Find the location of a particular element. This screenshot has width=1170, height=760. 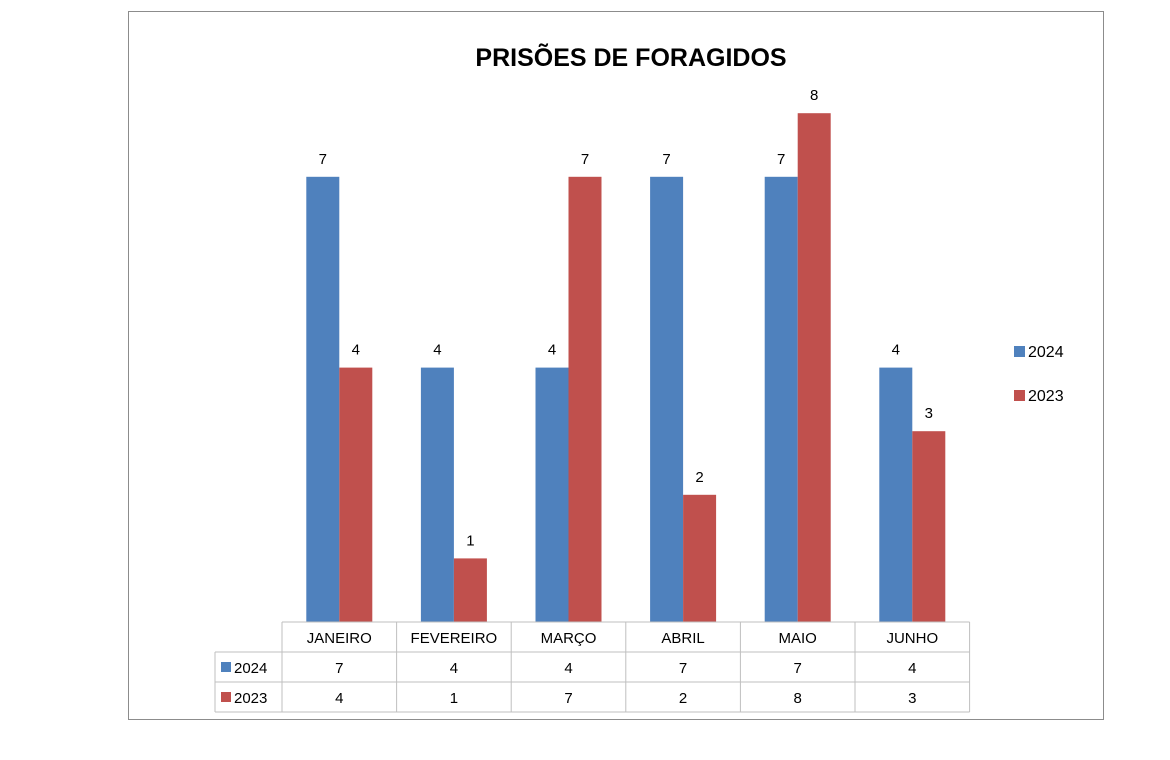

table-legend-key-2024 is located at coordinates (226, 667).